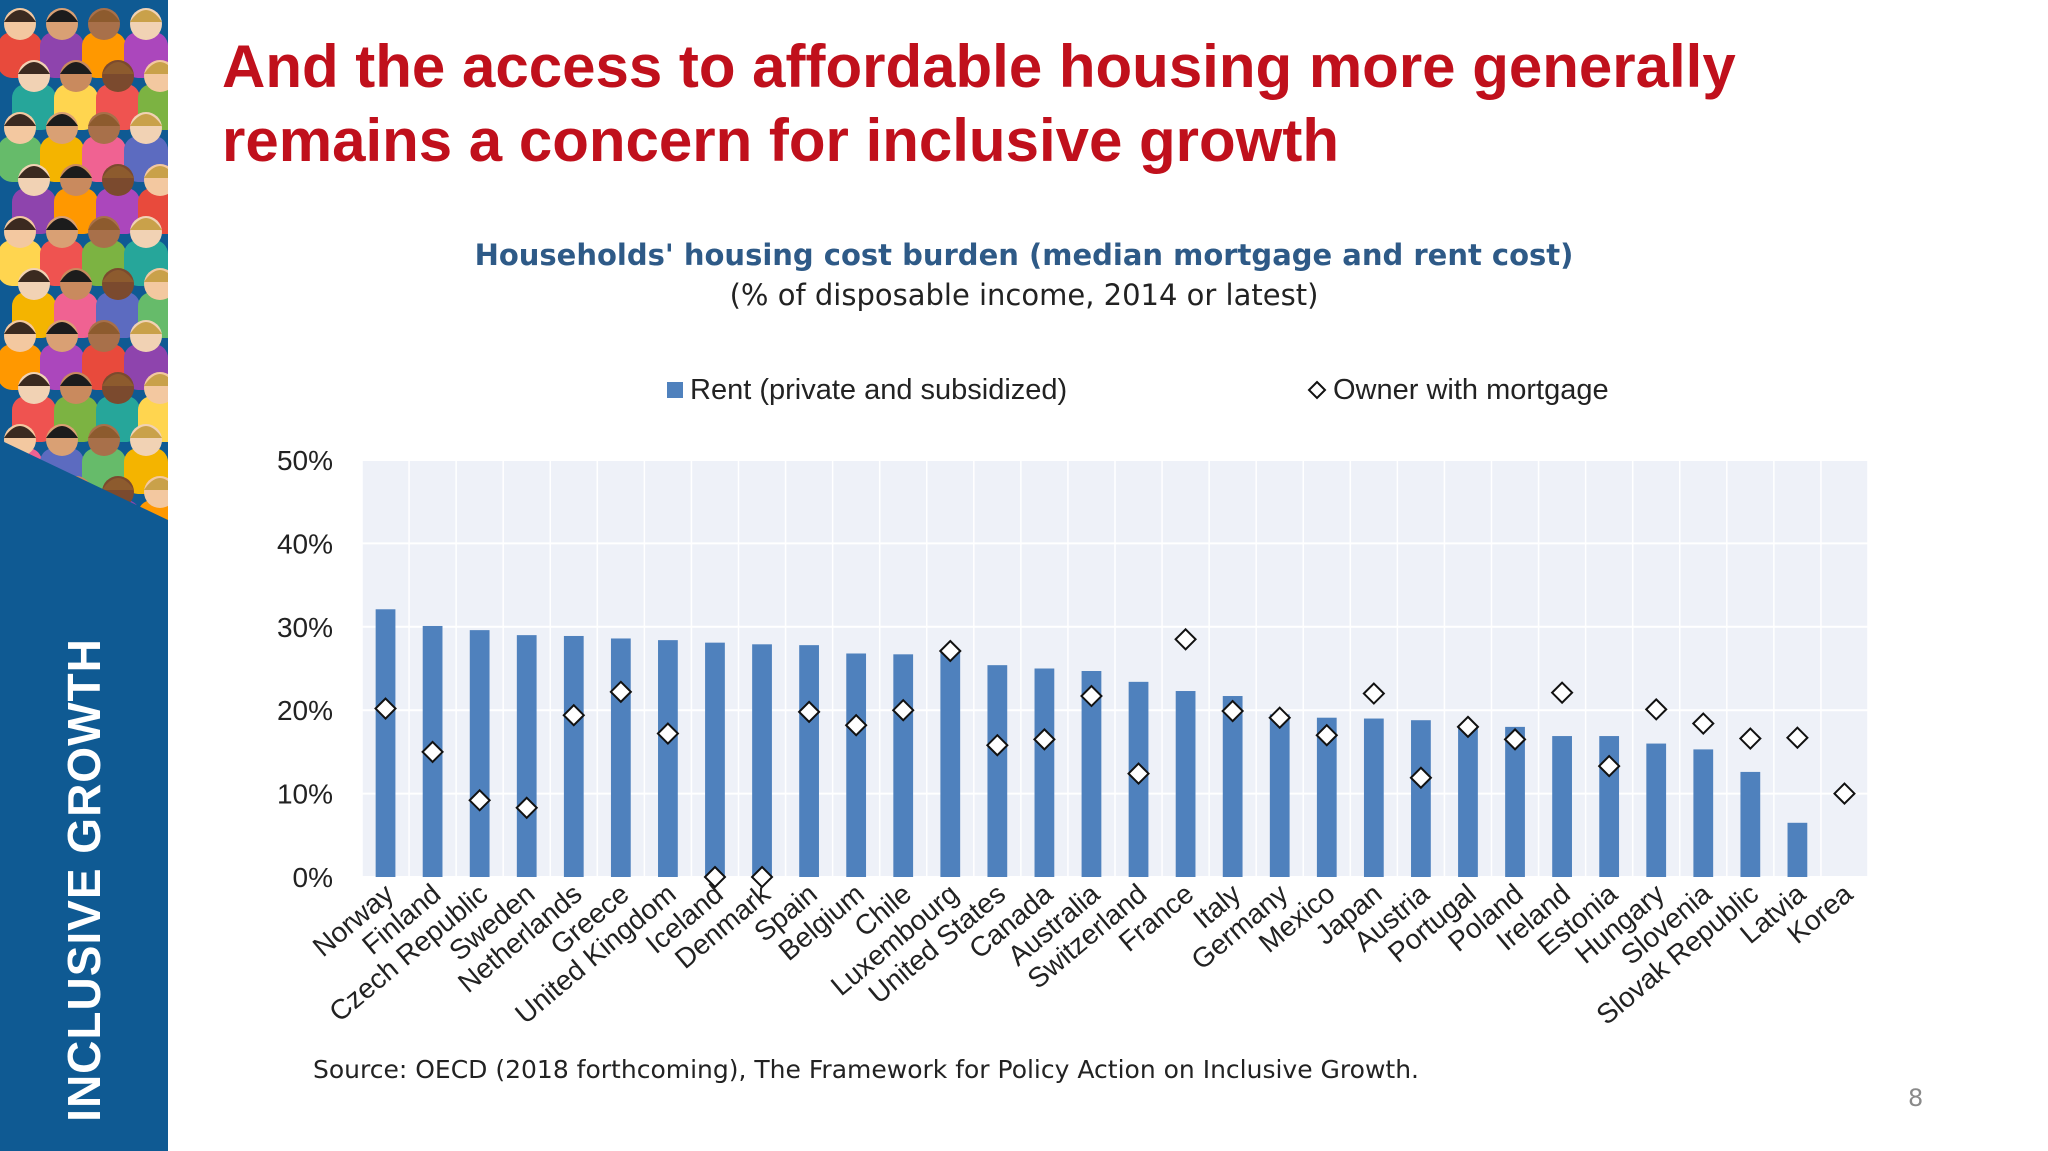 Image resolution: width=2048 pixels, height=1151 pixels. Describe the element at coordinates (84, 284) in the screenshot. I see `crowd-illustration` at that location.